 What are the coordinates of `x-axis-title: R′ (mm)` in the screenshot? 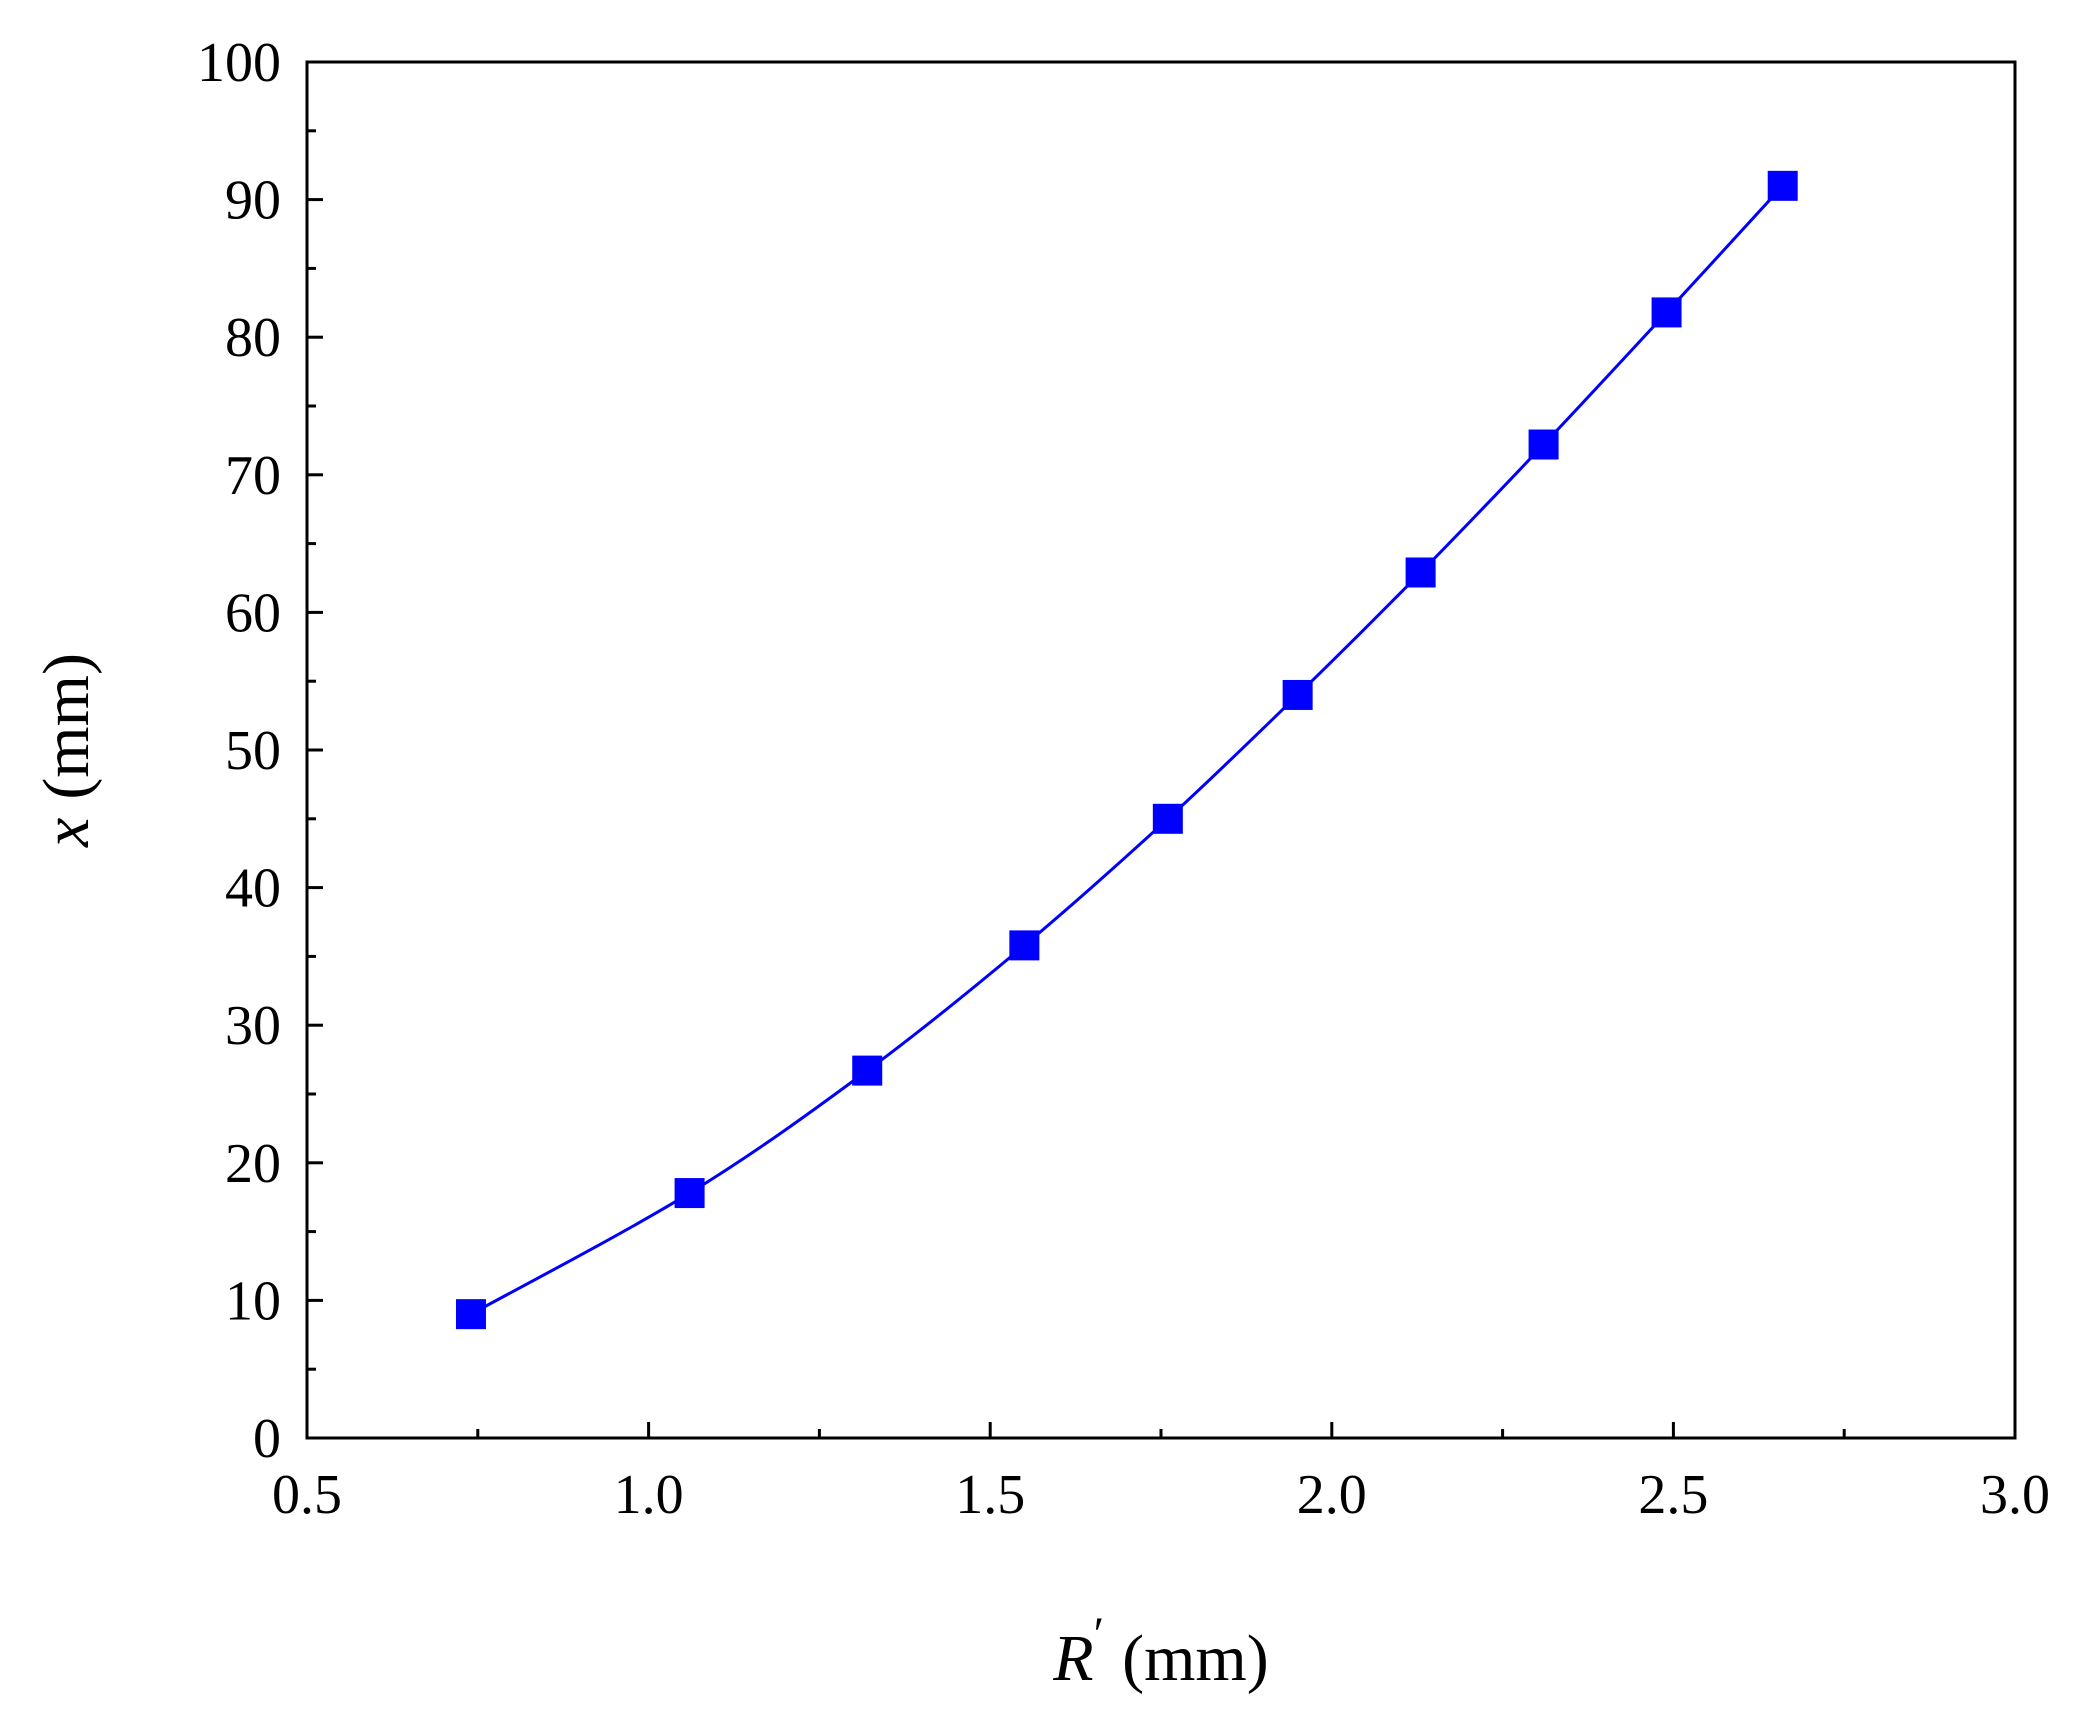 It's located at (1160, 1651).